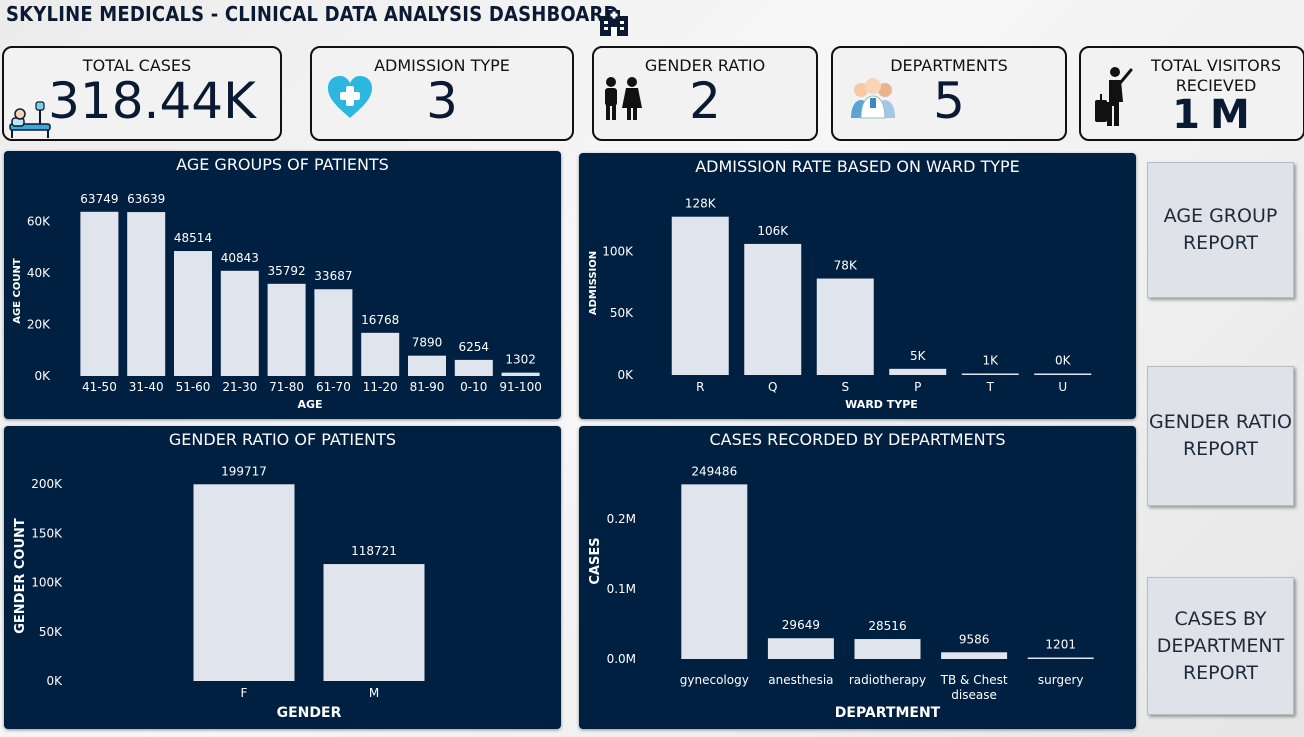 The height and width of the screenshot is (737, 1304). I want to click on kpi-admission-type: ADMISSION TYPE 3, so click(442, 93).